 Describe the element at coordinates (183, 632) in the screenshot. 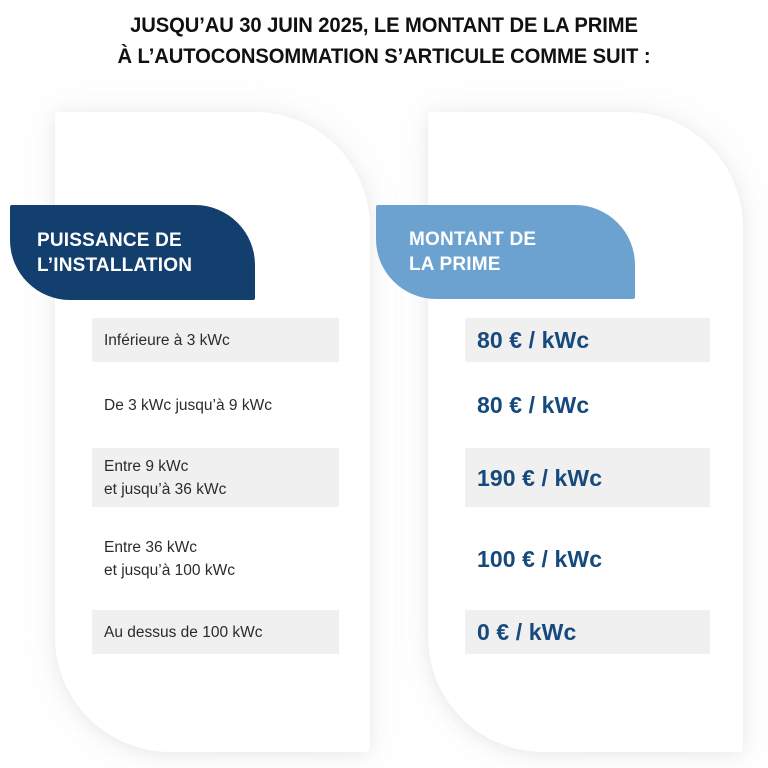

I see `power-label: Au dessus de 100 kWc` at that location.